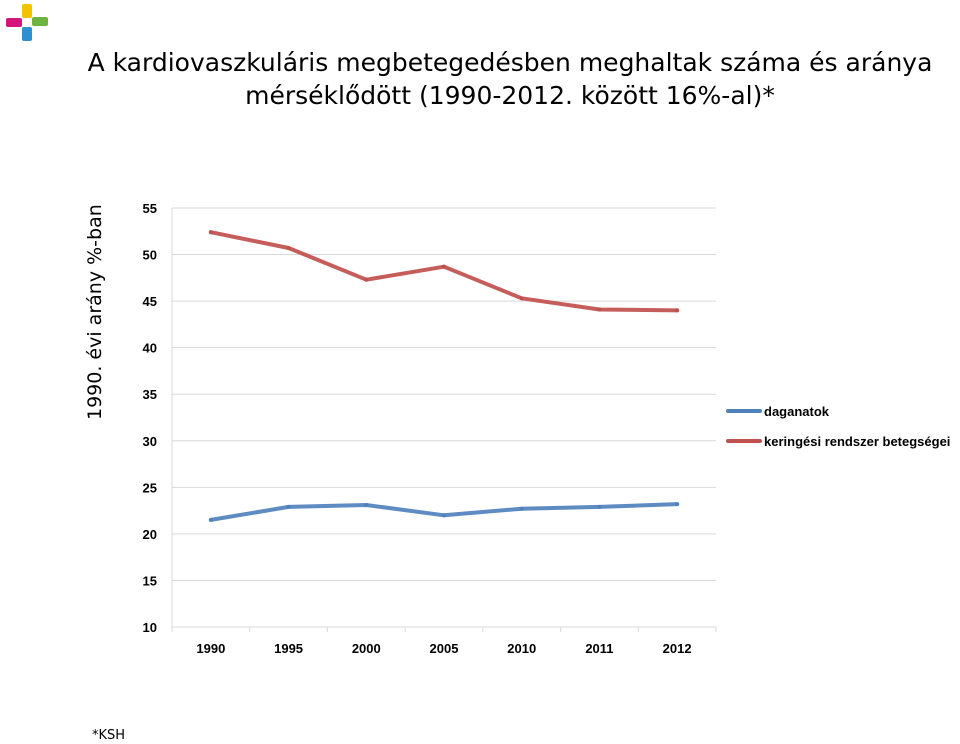  I want to click on chart-title-line-2: mérséklődött (1990-2012. között 16%-al)*, so click(510, 95).